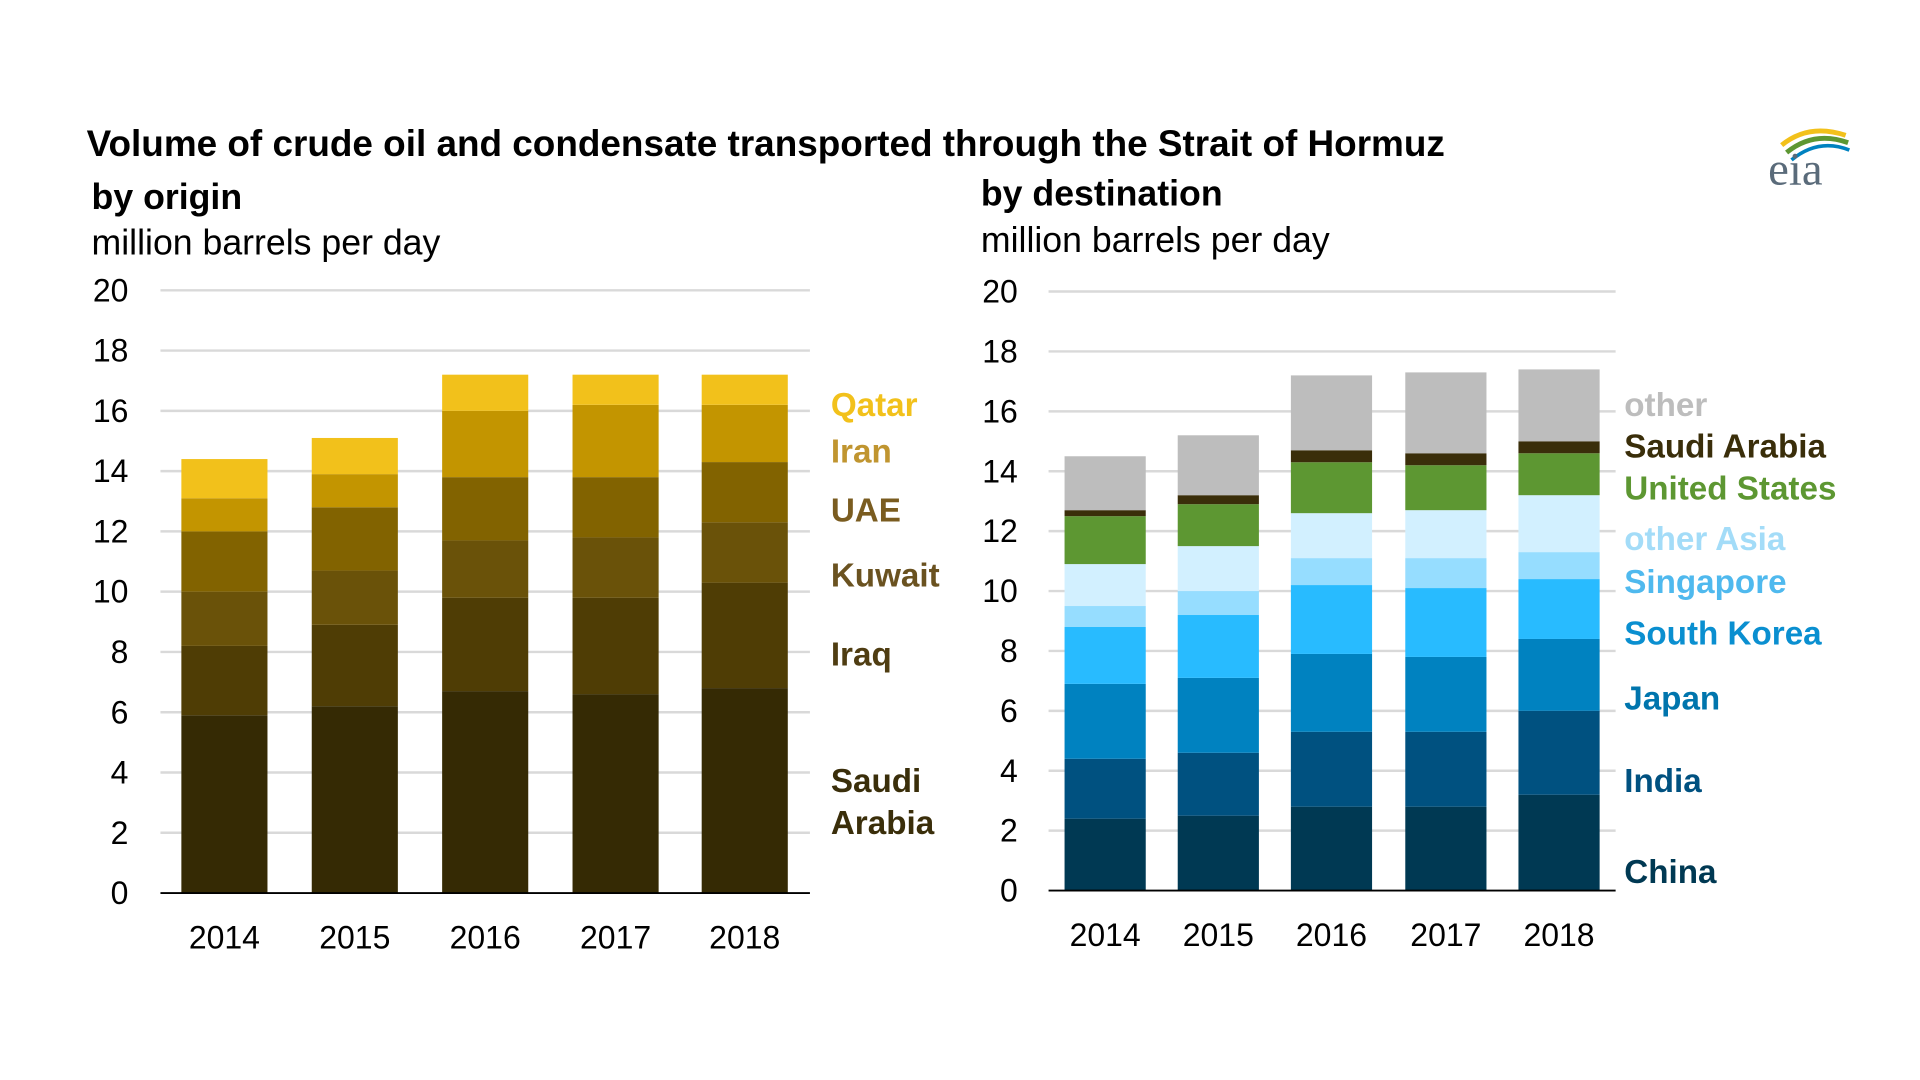 The image size is (1920, 1080). I want to click on bar-segment-kuwait-2018, so click(744, 552).